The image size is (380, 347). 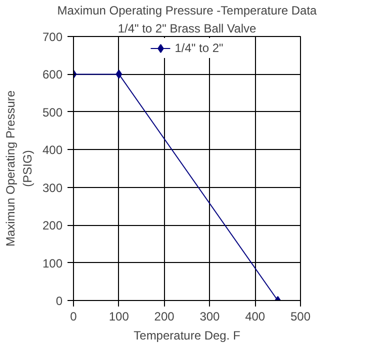 I want to click on chart-title: Maximun Operating Pressure -Temperature Data, so click(x=187, y=11).